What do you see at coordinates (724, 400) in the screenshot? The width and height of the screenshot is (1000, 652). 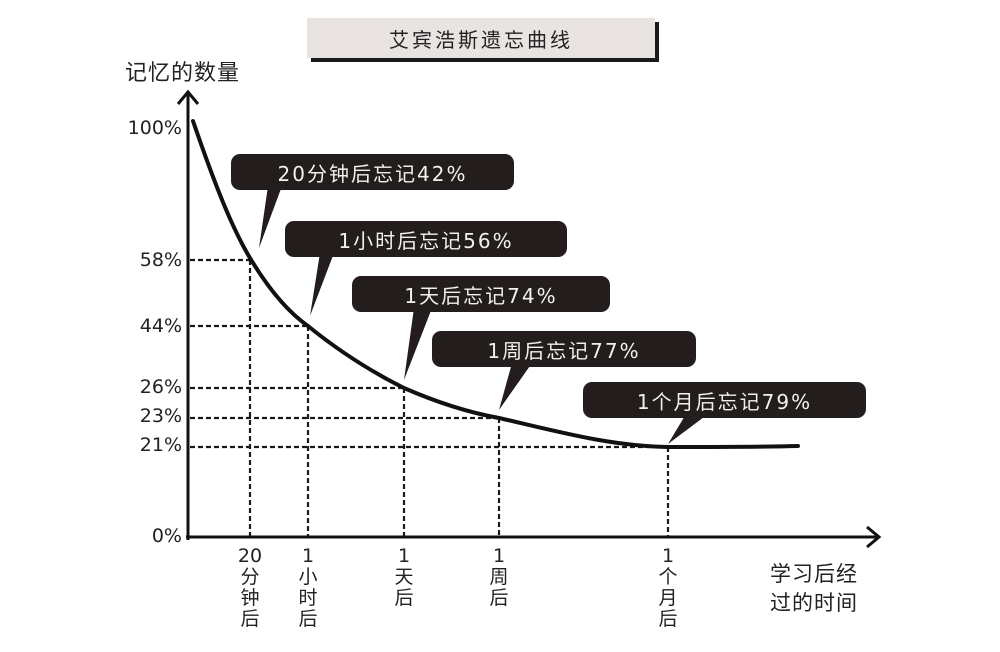 I see `annotation-1month: 1个月后忘记79%` at bounding box center [724, 400].